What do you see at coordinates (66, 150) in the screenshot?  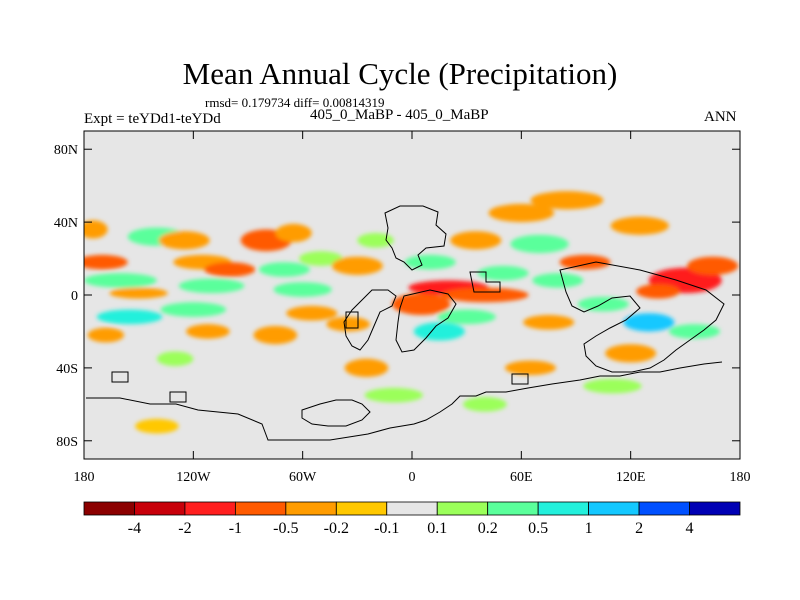 I see `y-tick-label: 80N` at bounding box center [66, 150].